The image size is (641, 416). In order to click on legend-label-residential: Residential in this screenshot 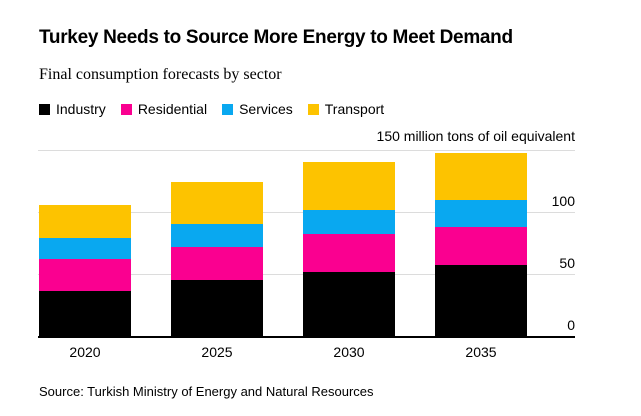, I will do `click(172, 109)`.